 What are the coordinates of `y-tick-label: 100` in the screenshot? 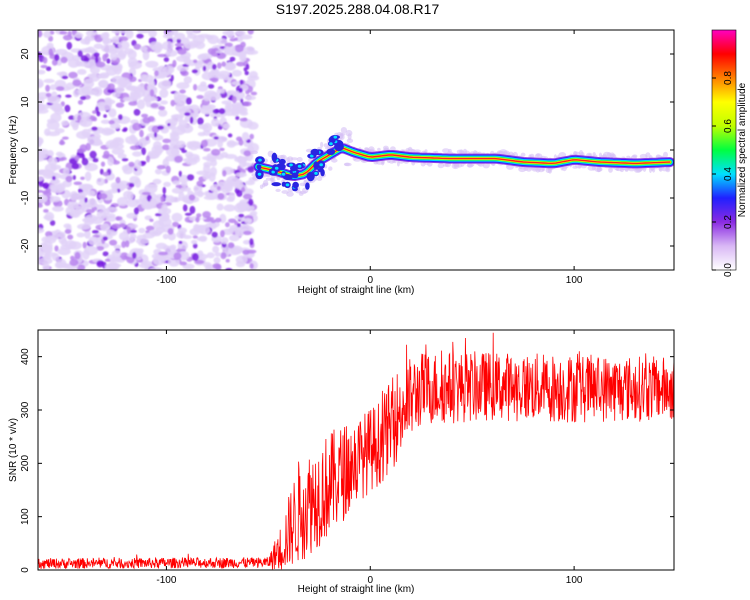 It's located at (25, 516).